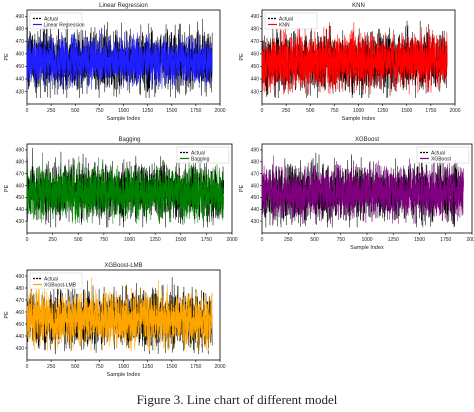  What do you see at coordinates (362, 188) in the screenshot?
I see `series-line-xgboost` at bounding box center [362, 188].